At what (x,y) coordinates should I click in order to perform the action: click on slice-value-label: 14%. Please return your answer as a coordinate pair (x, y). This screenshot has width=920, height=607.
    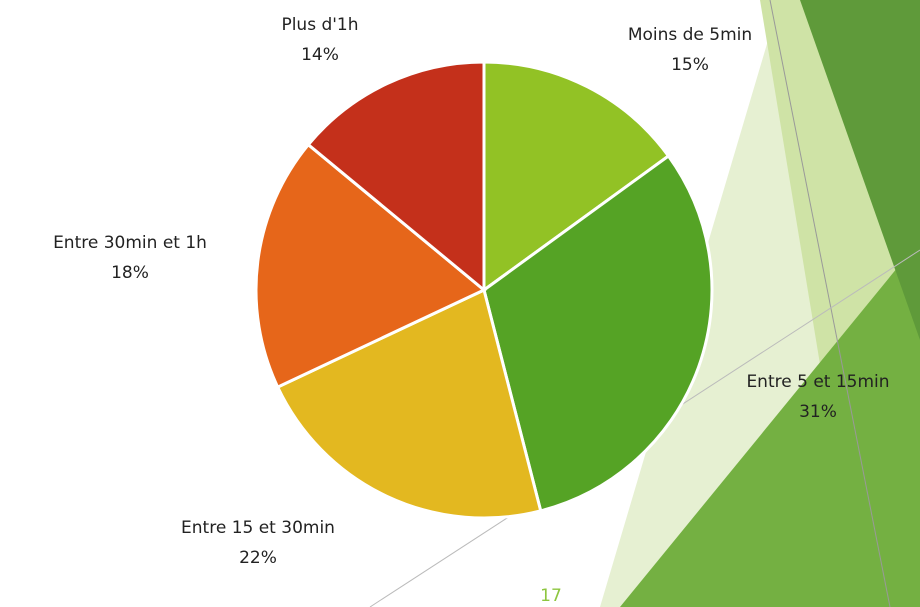
    Looking at the image, I should click on (320, 55).